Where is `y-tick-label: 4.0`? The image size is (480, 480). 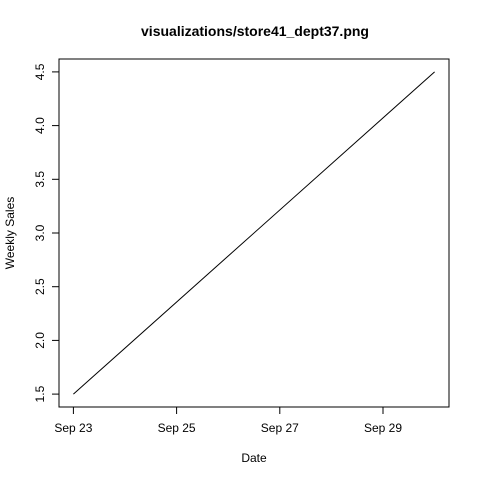 y-tick-label: 4.0 is located at coordinates (40, 125).